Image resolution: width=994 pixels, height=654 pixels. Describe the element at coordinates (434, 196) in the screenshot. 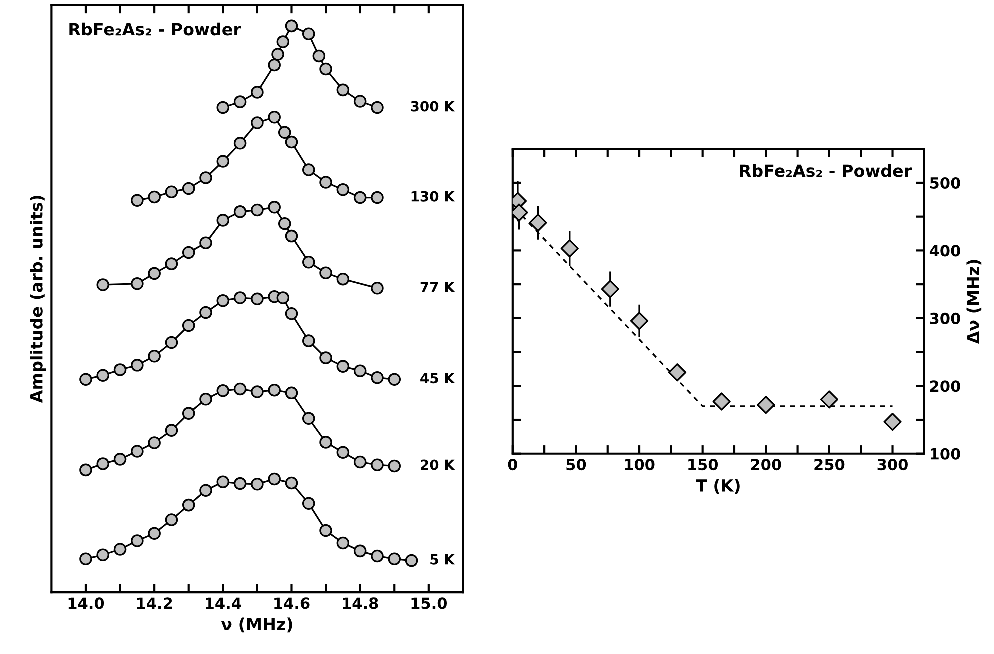

I see `text: 130 K` at that location.